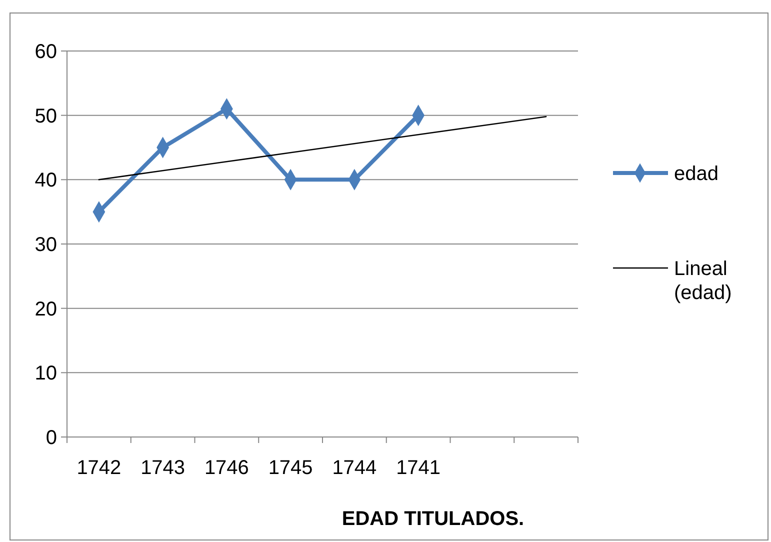 This screenshot has height=542, width=771. What do you see at coordinates (163, 468) in the screenshot?
I see `x-tick-label: 1743` at bounding box center [163, 468].